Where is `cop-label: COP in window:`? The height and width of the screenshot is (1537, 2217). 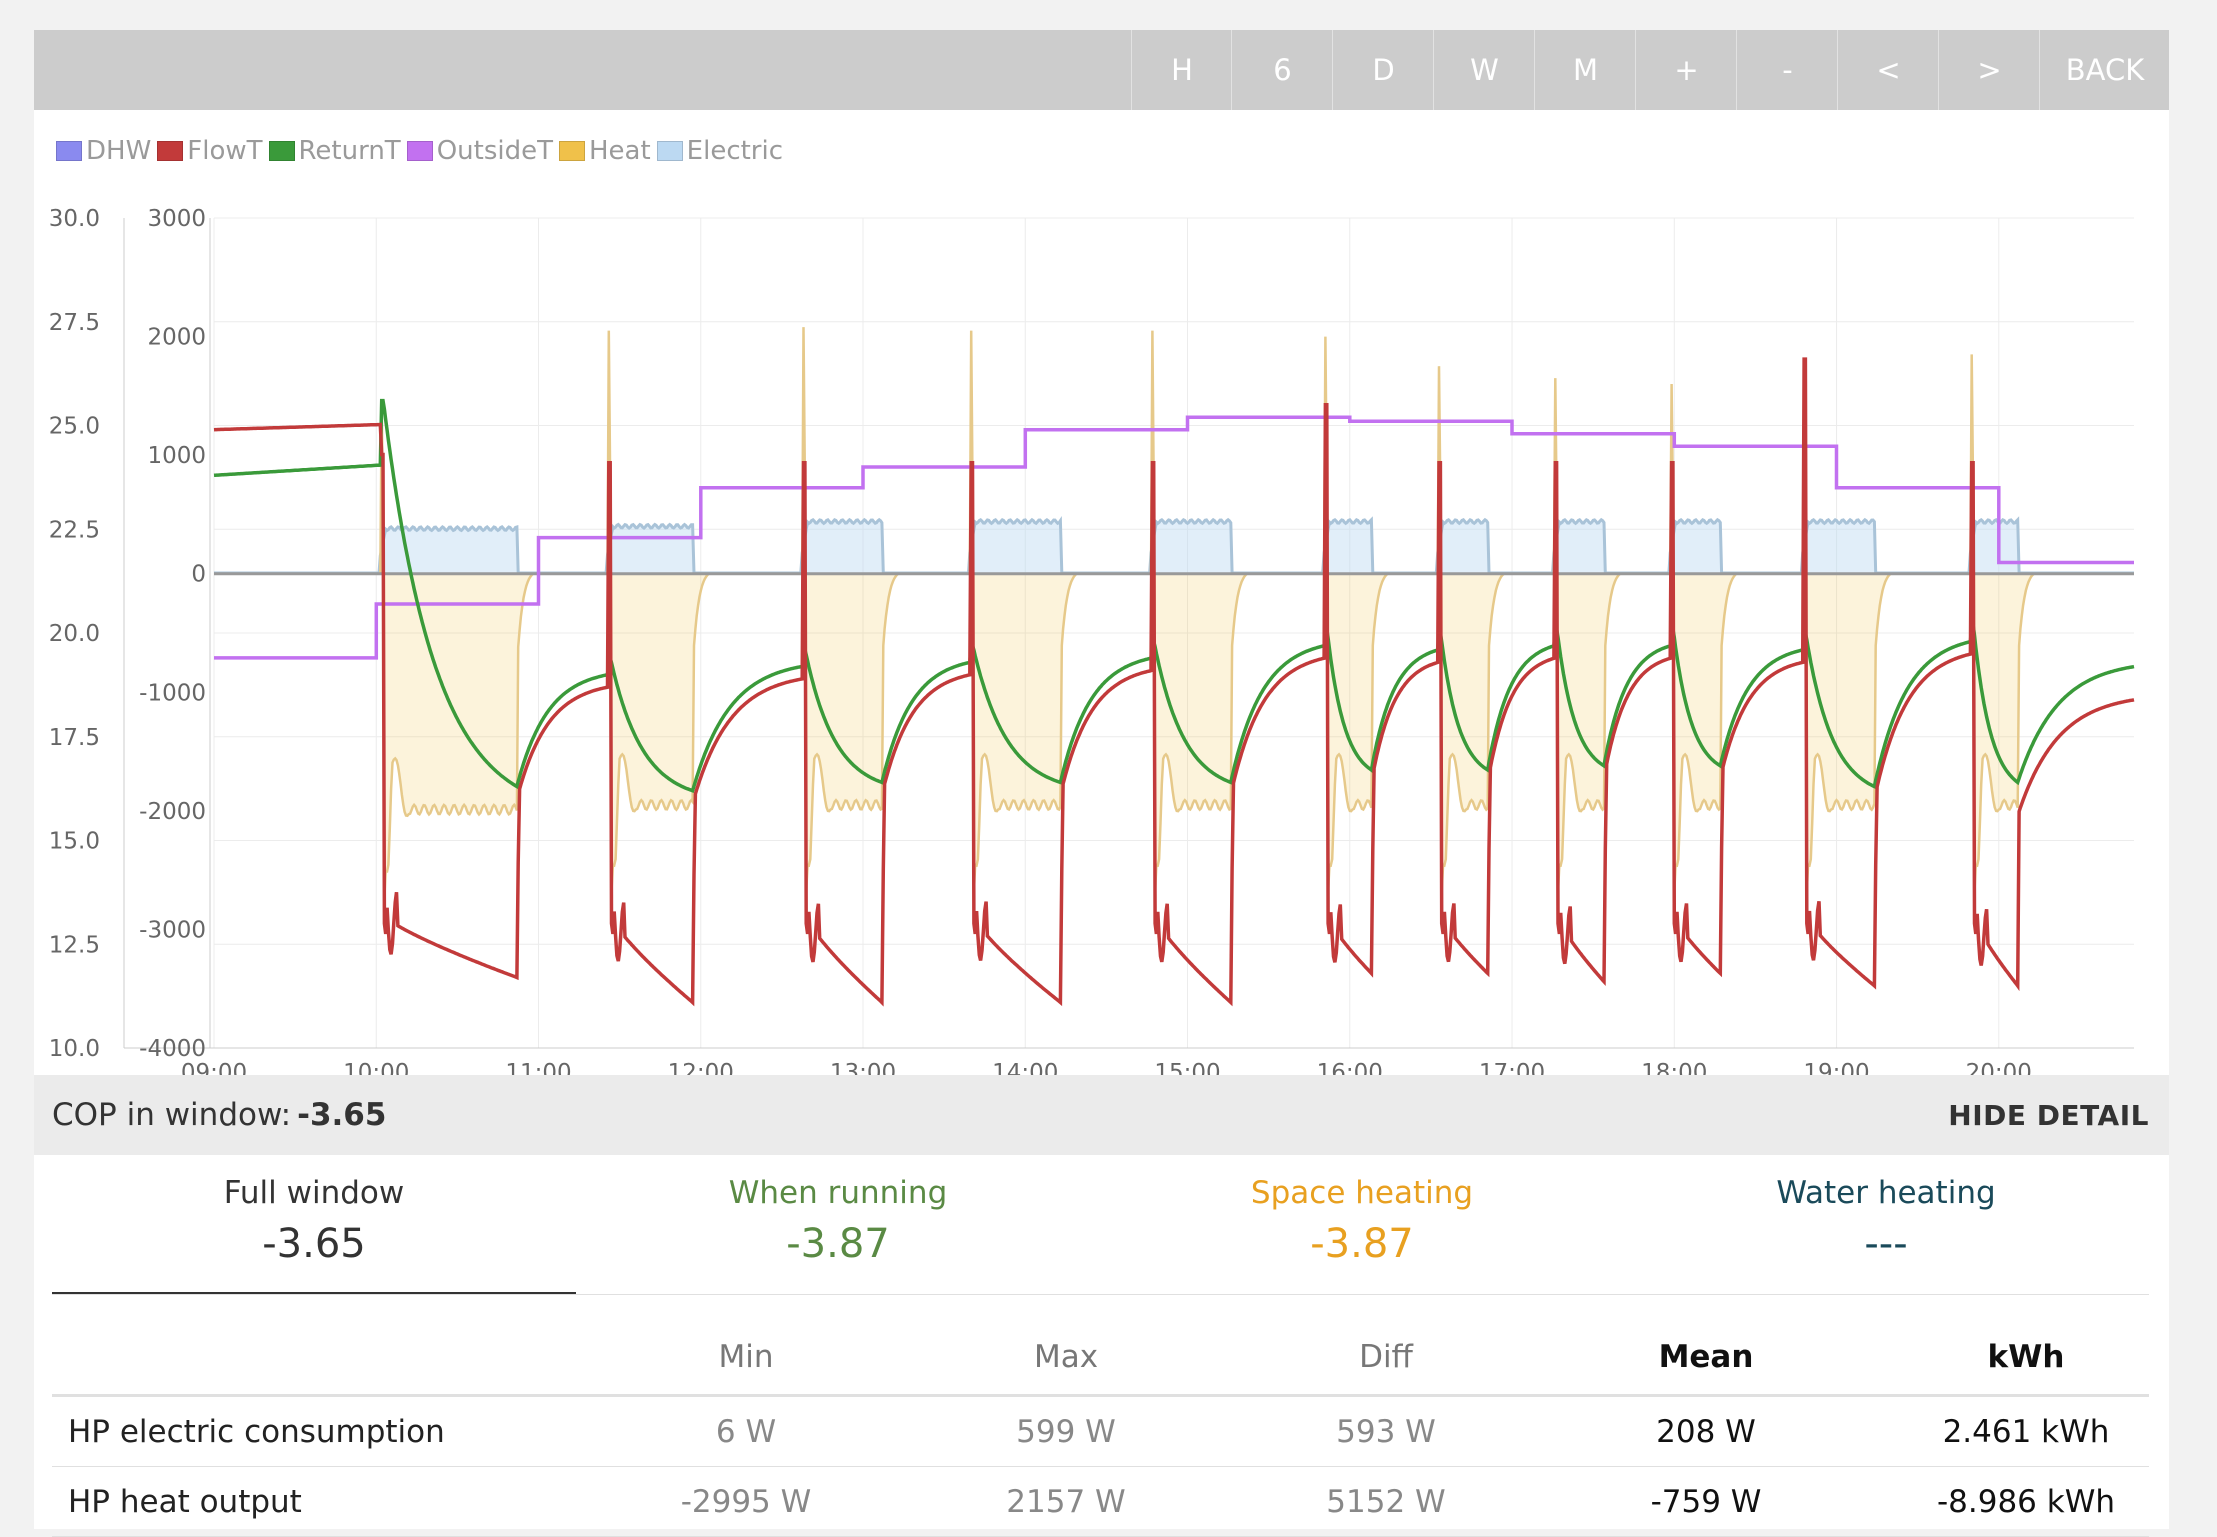 cop-label: COP in window: is located at coordinates (172, 1115).